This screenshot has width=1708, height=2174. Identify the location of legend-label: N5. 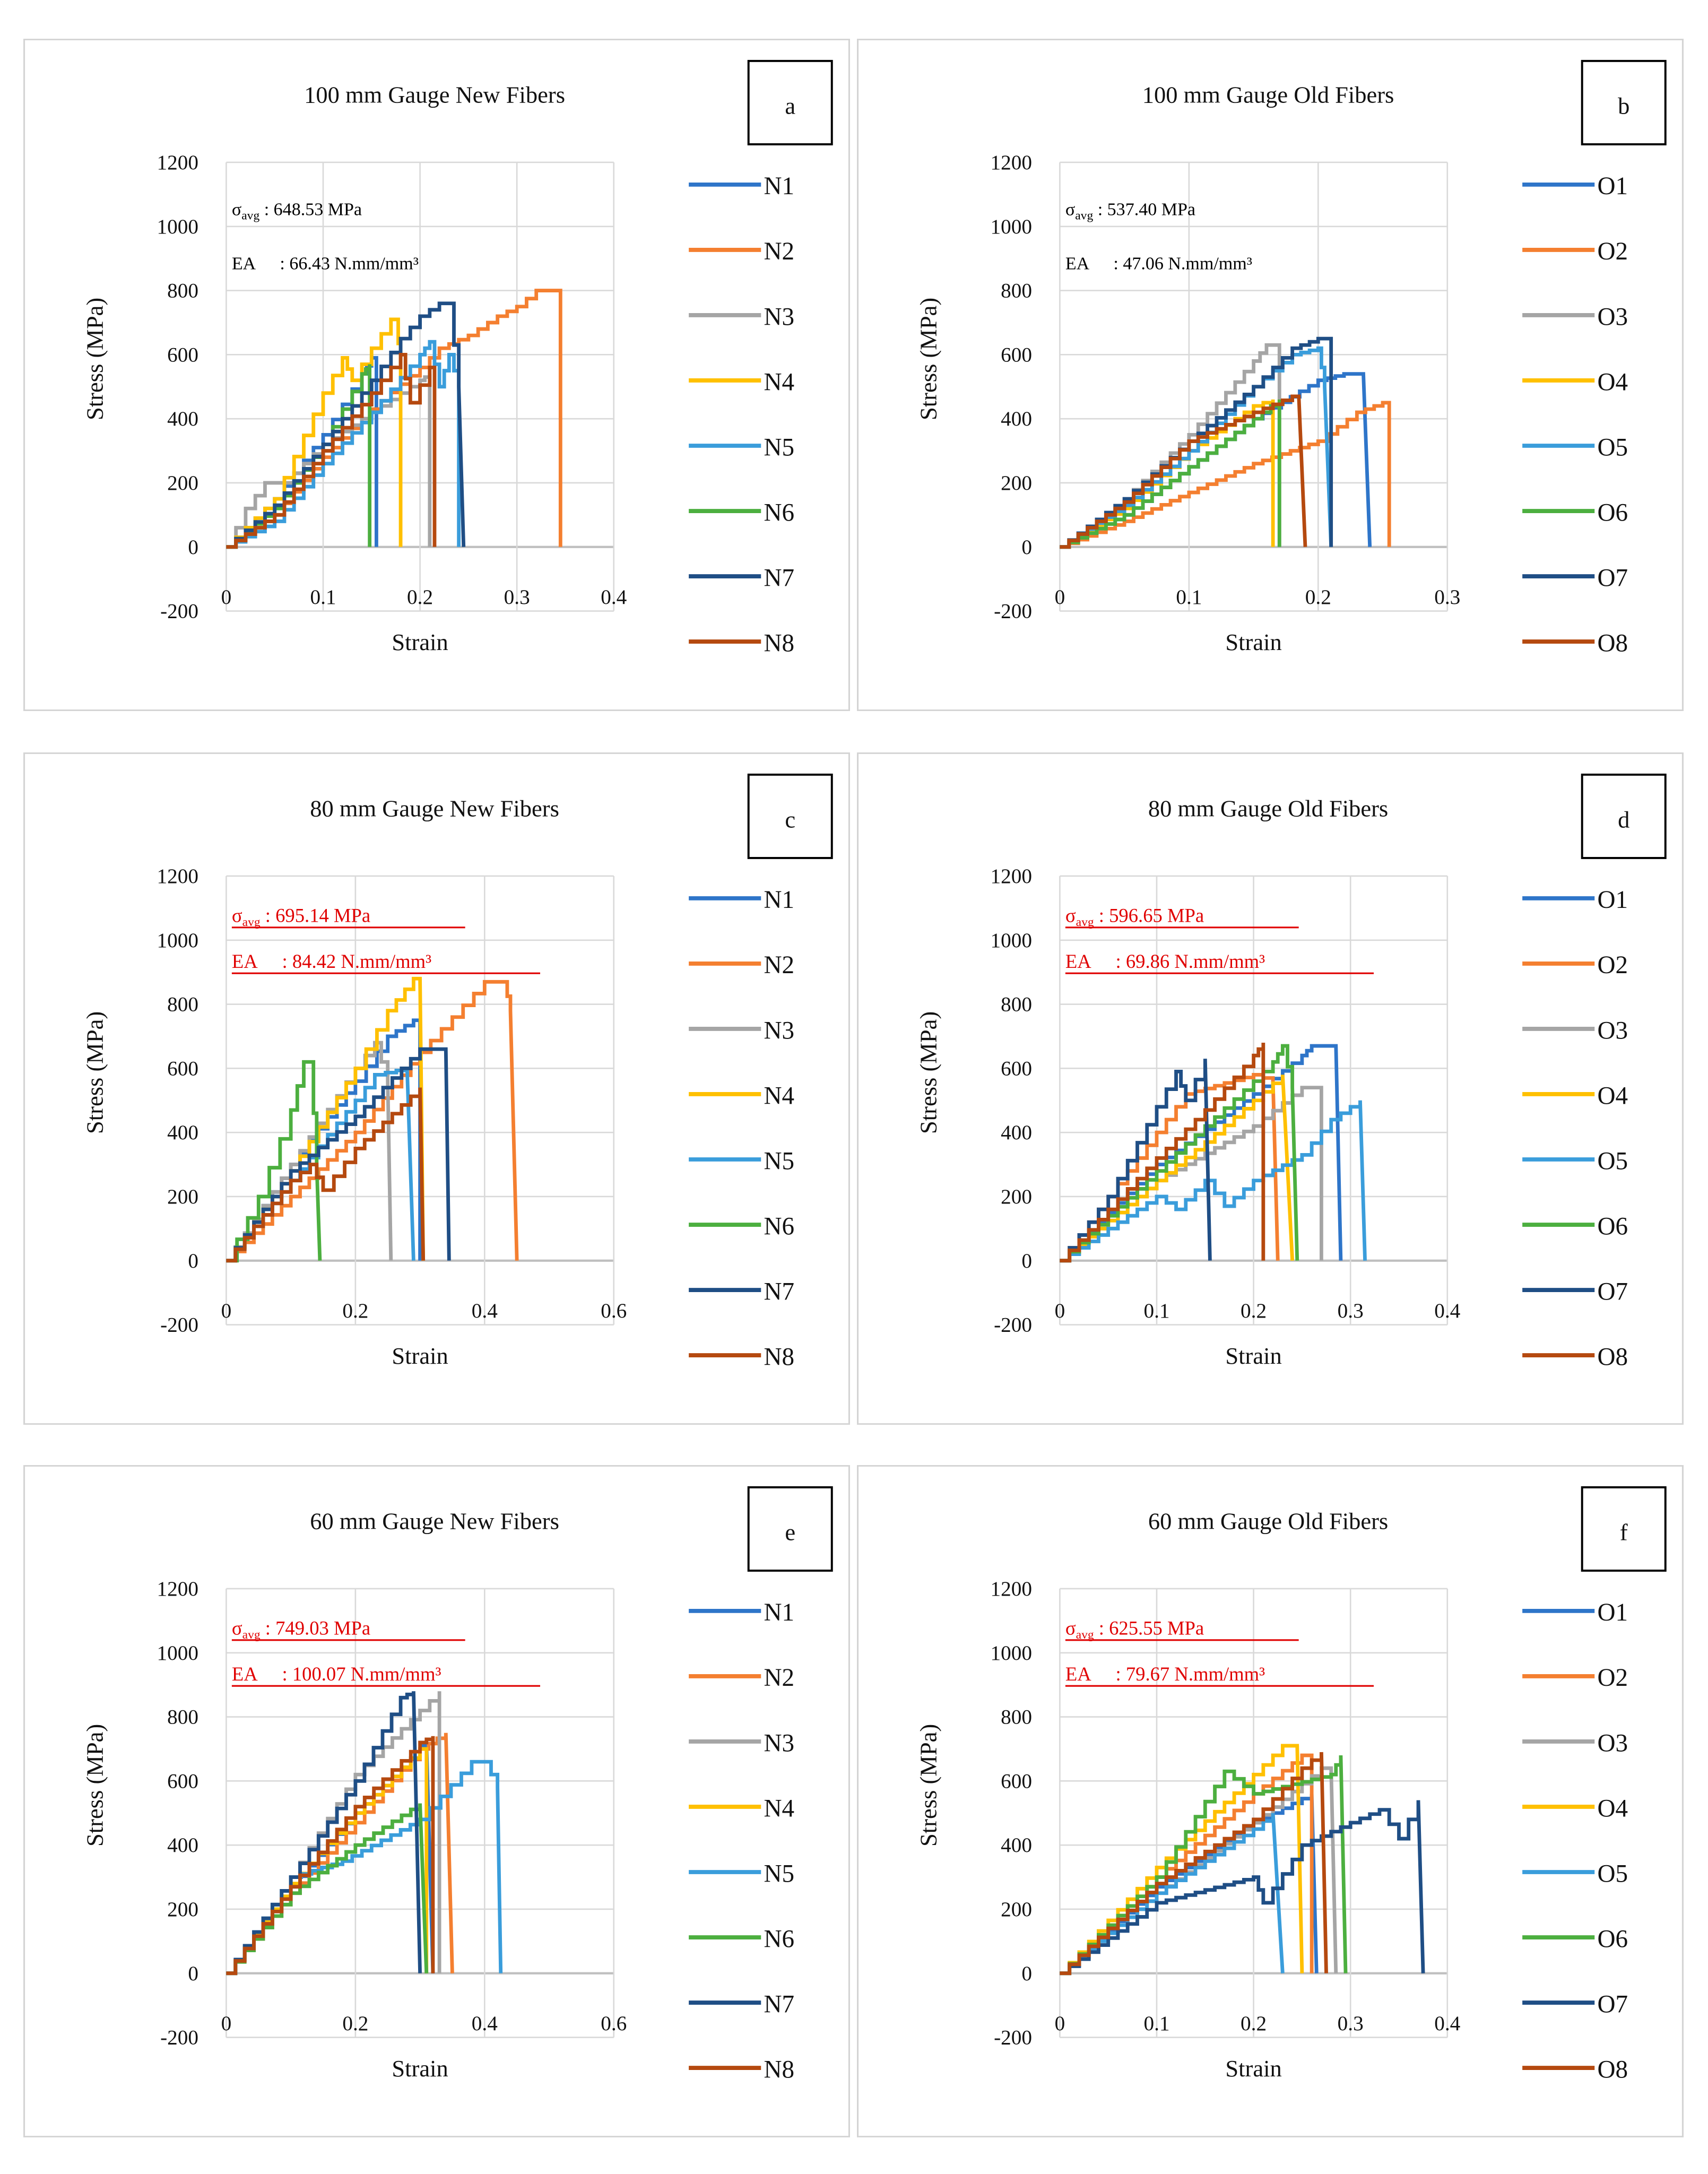
(779, 1874).